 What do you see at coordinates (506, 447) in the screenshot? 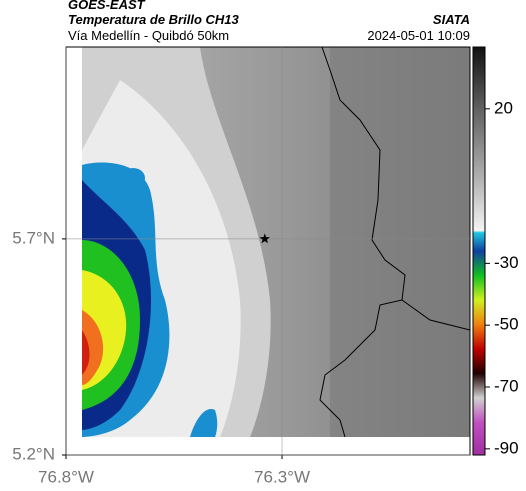
I see `colorbar-tick-label: -90` at bounding box center [506, 447].